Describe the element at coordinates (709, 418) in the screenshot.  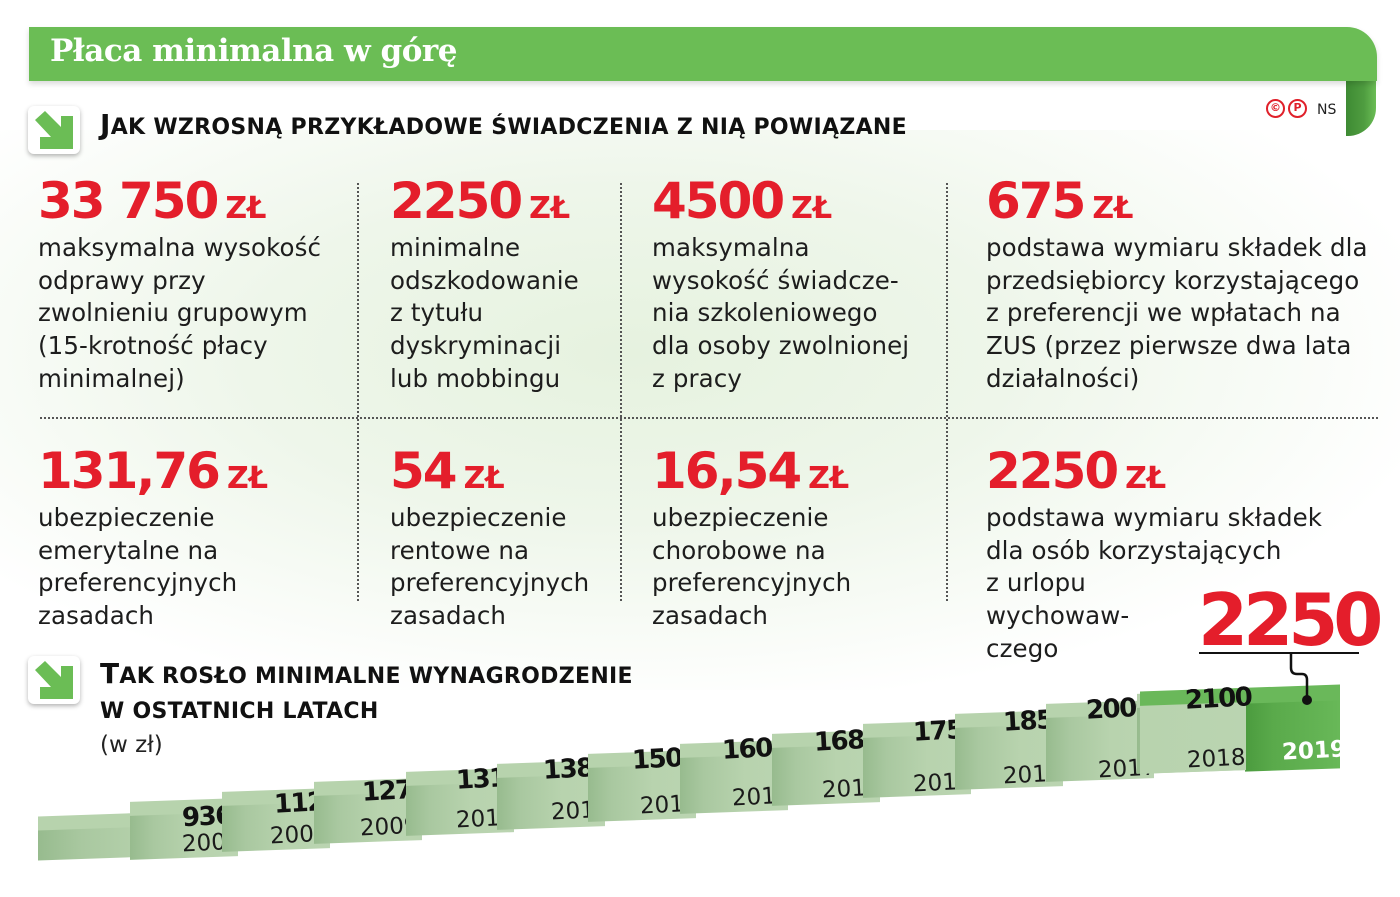
I see `row-divider` at that location.